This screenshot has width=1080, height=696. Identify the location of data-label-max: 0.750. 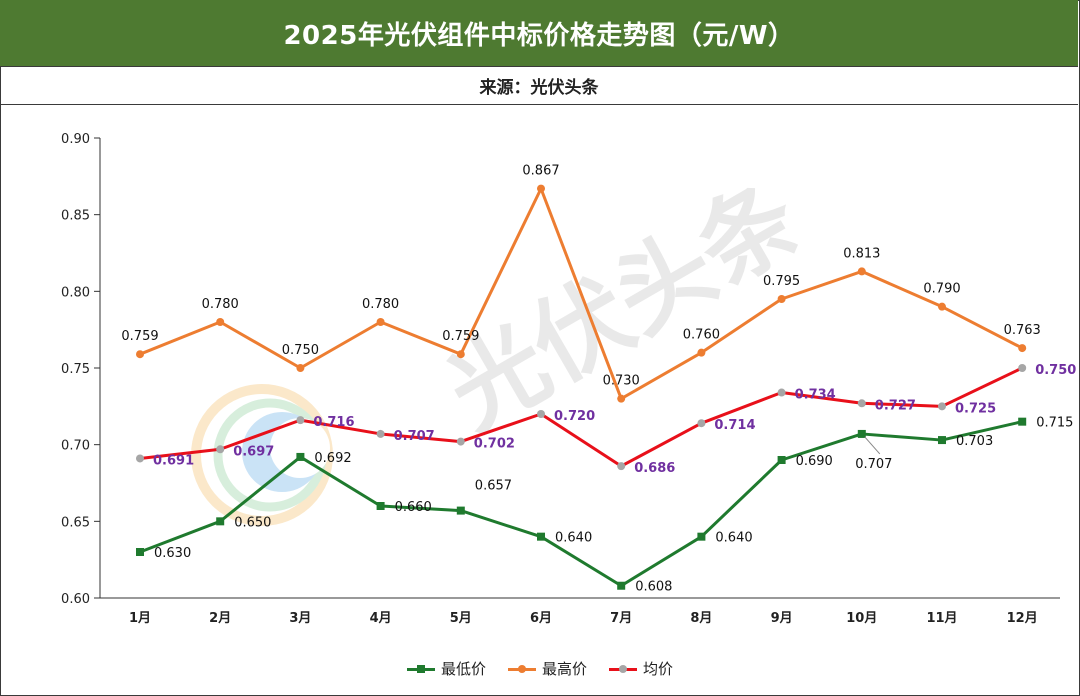
(300, 350).